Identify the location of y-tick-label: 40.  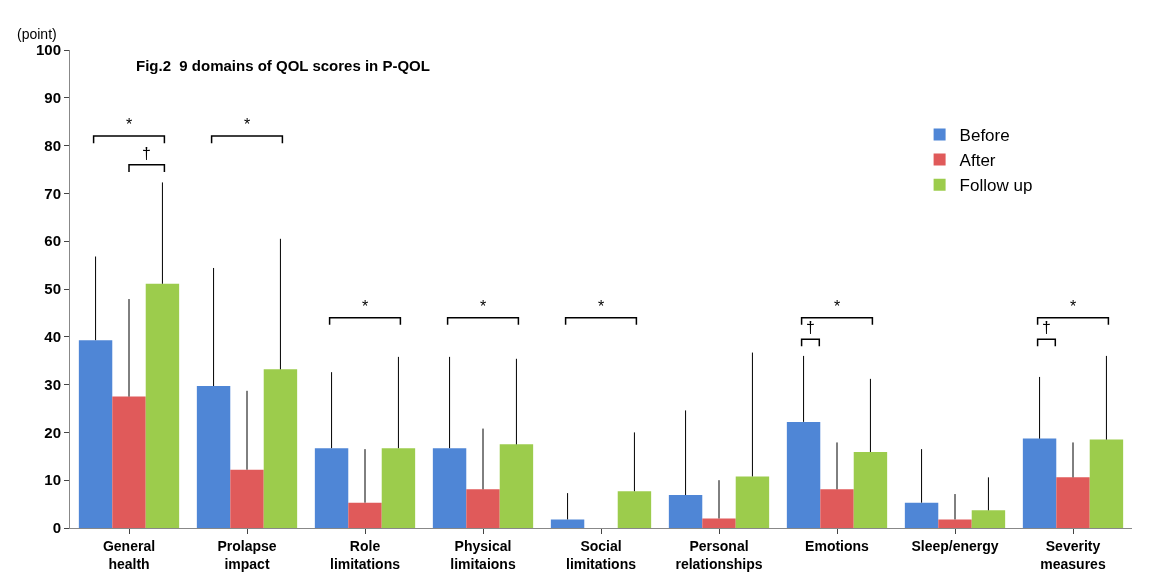
(52, 337).